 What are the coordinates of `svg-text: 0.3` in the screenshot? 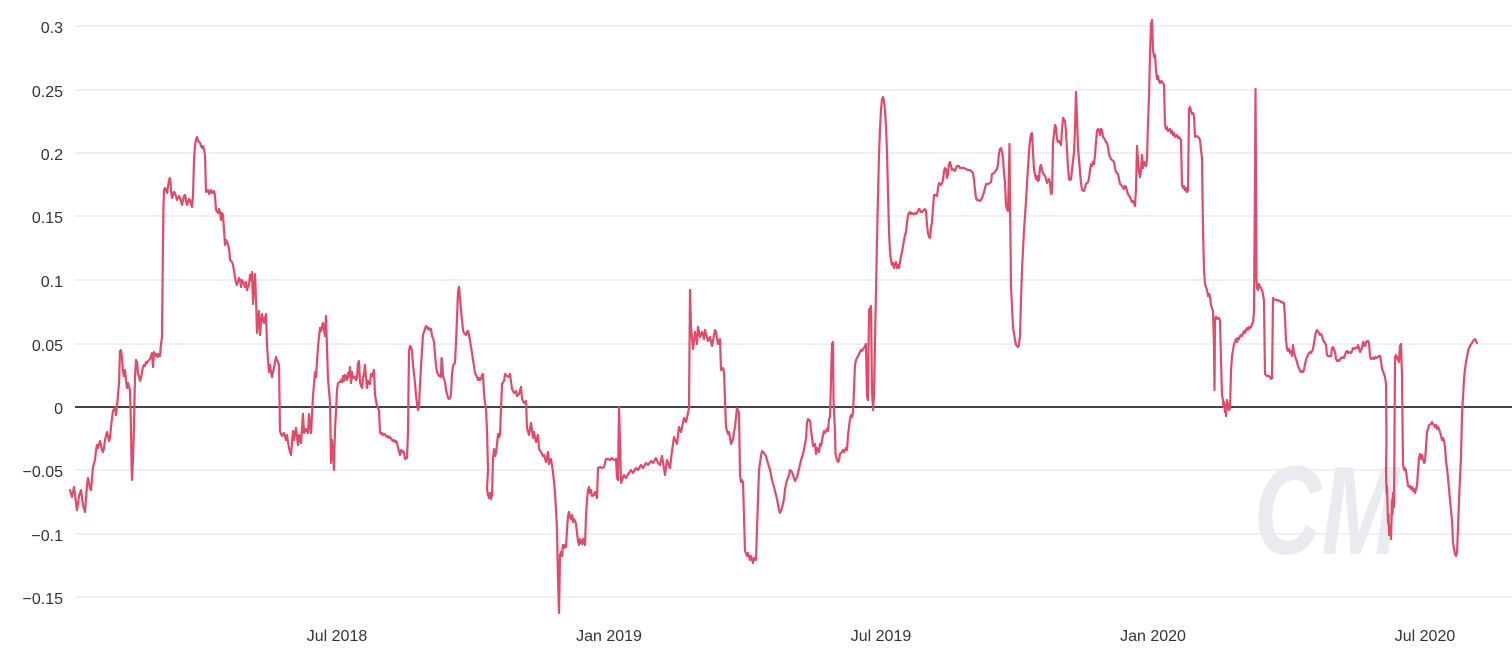 It's located at (52, 28).